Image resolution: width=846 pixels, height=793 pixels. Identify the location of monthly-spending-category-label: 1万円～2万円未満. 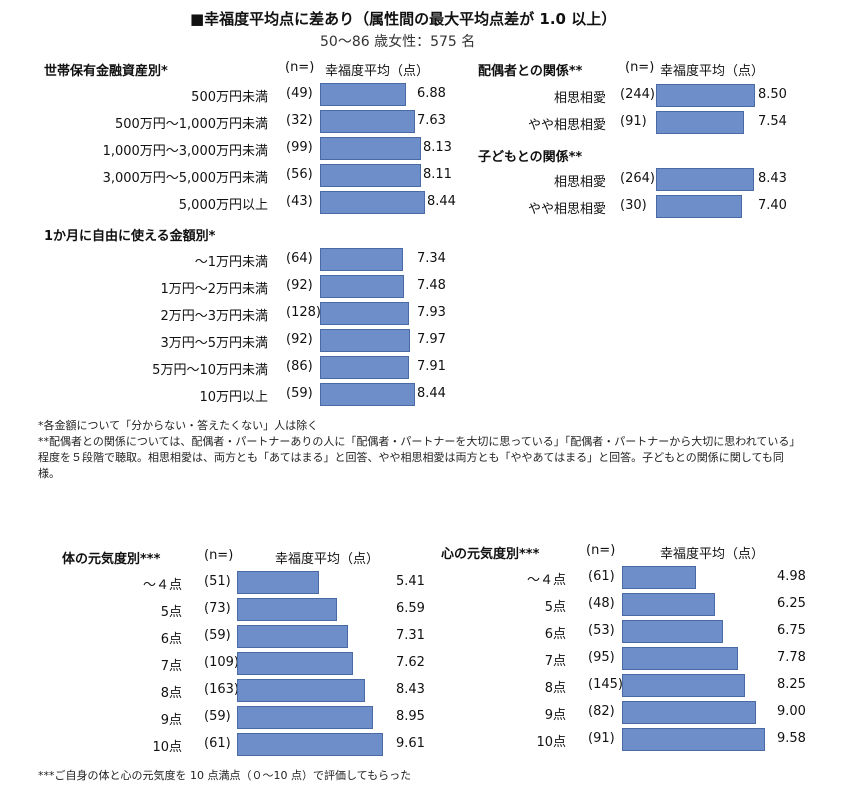
(214, 289).